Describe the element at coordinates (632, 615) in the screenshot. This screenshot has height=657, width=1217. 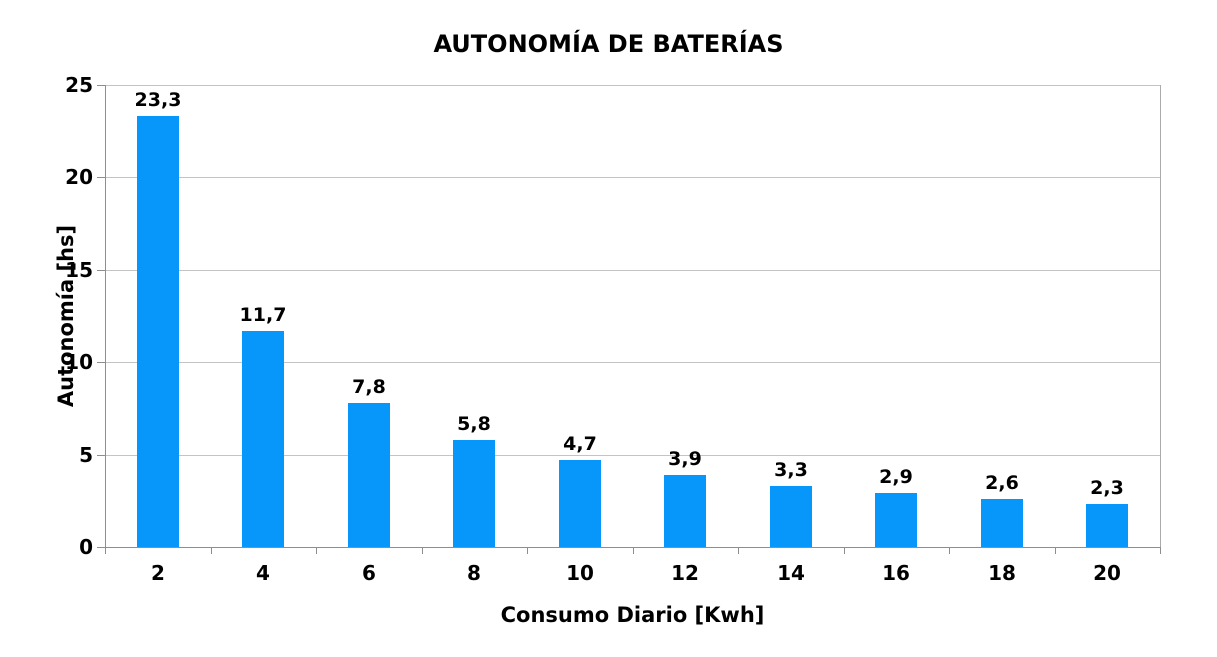
I see `x-axis-title: Consumo Diario [Kwh]` at that location.